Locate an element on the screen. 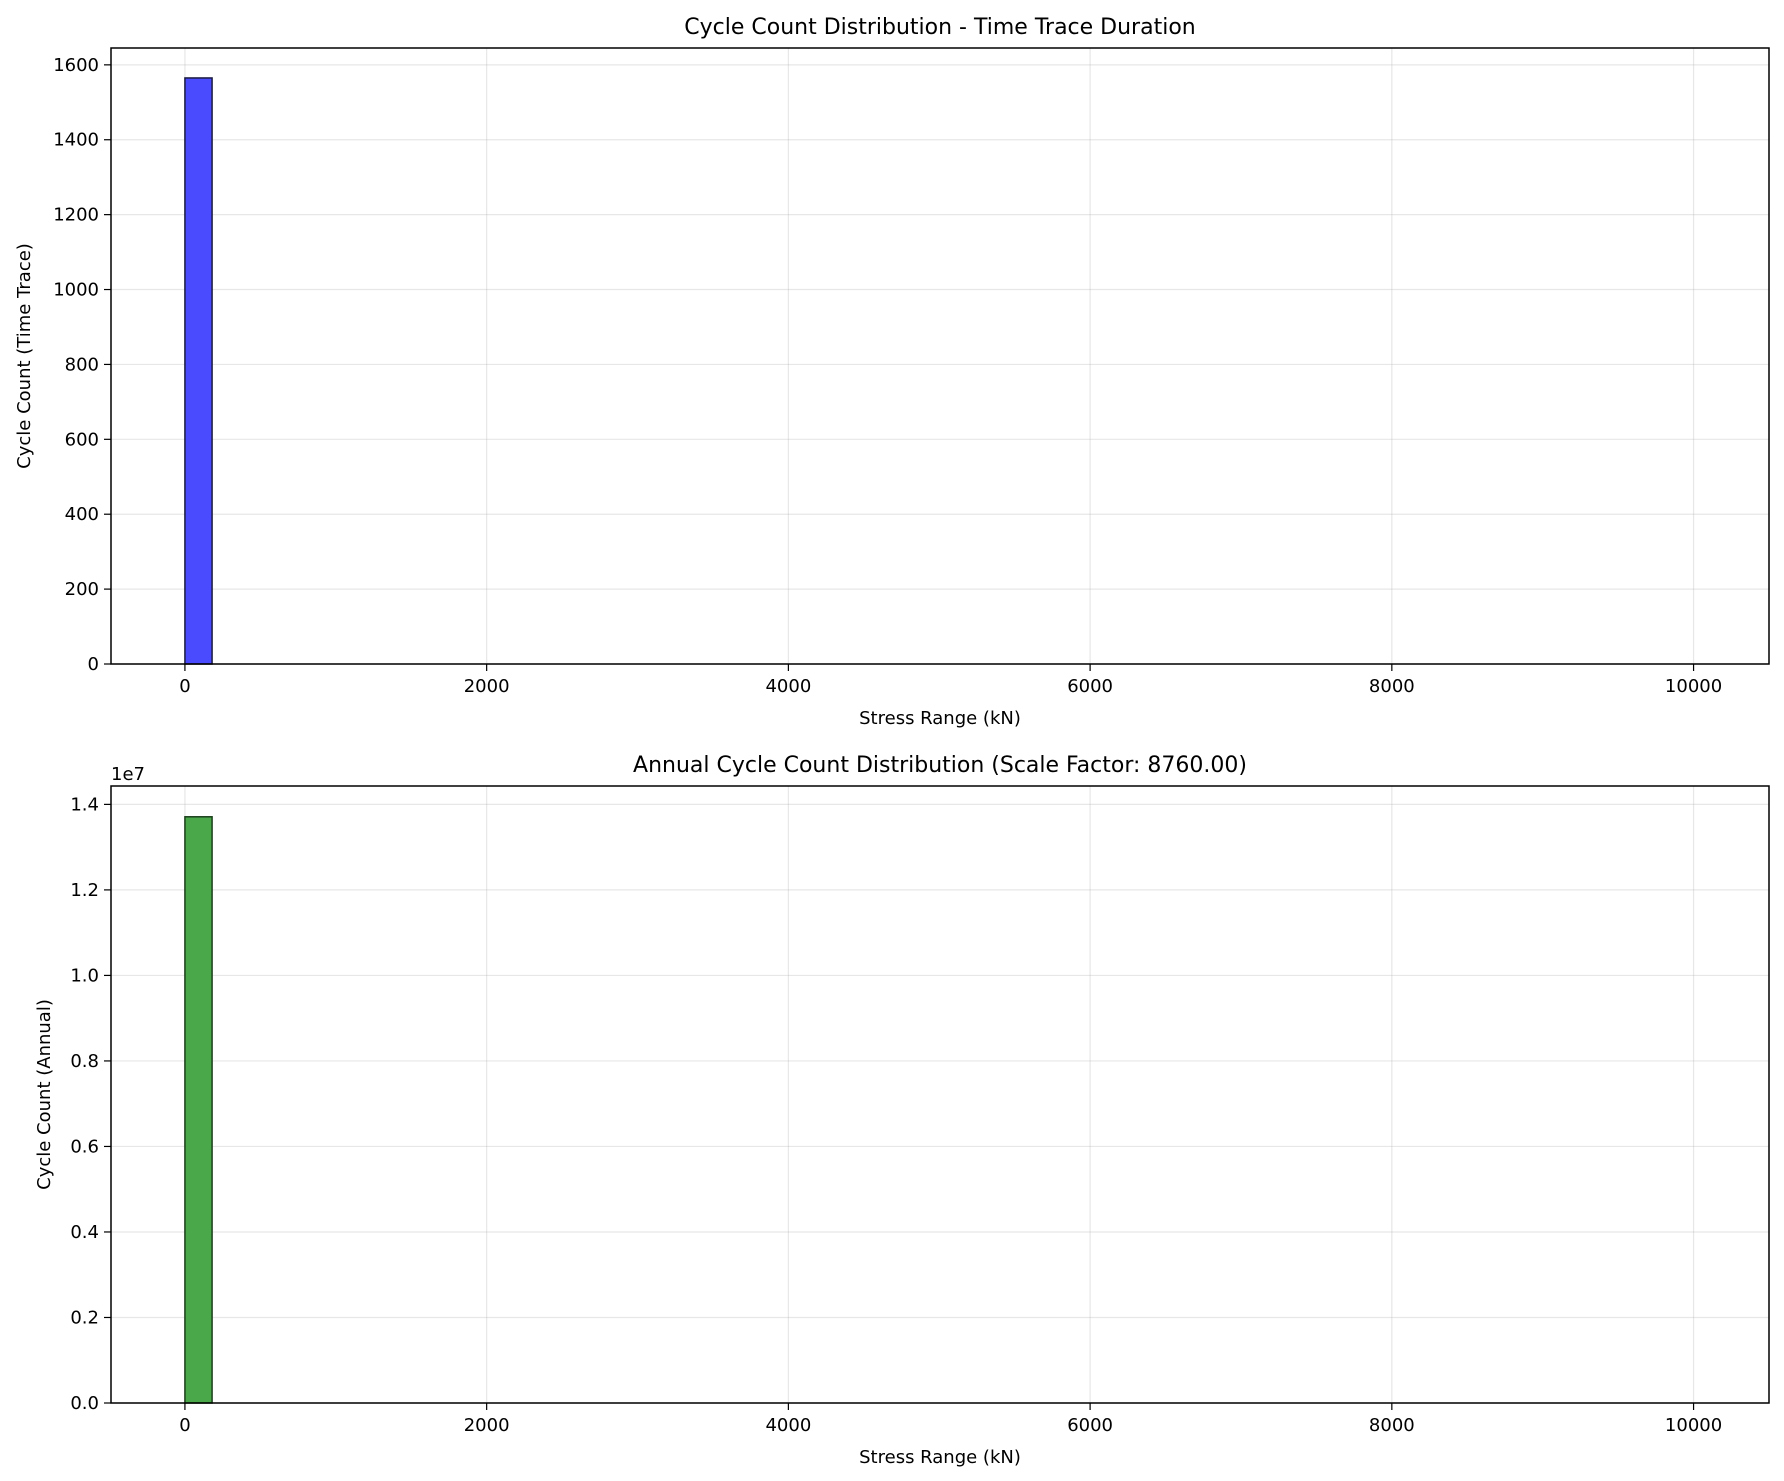  y-tick-label: 1.0 is located at coordinates (84, 975).